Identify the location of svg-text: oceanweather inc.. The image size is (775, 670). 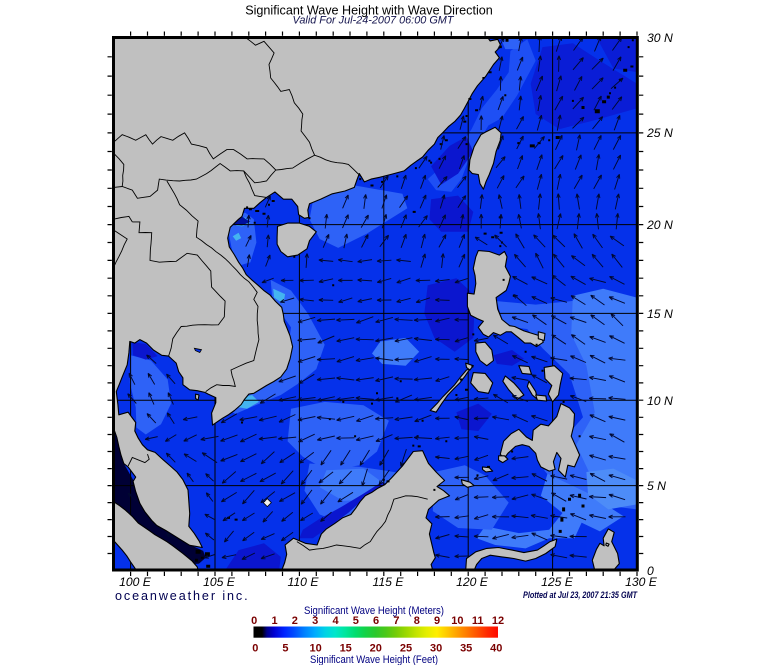
(182, 596).